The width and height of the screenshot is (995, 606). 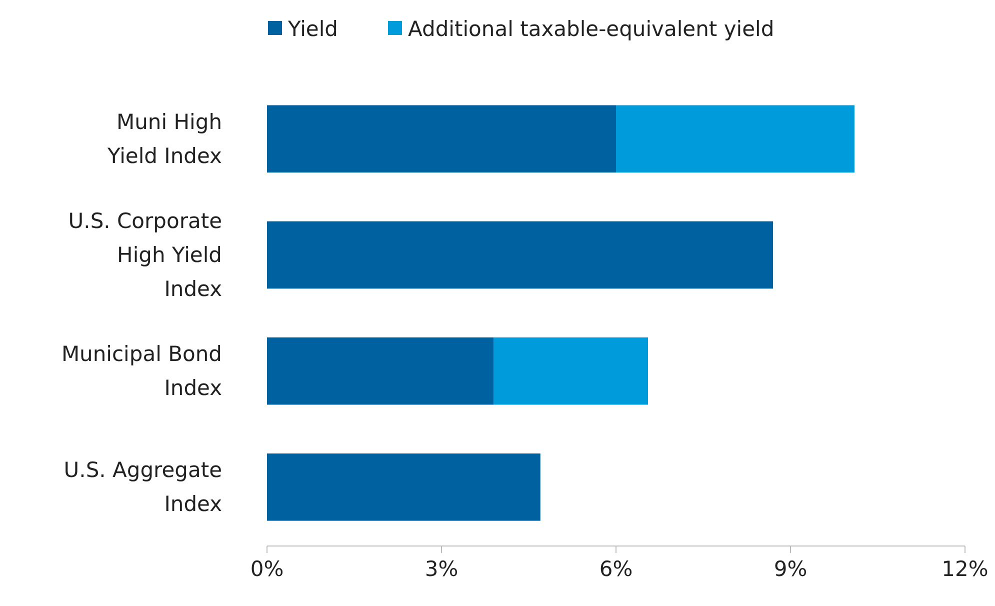 I want to click on x-tick-label: 3%, so click(x=441, y=569).